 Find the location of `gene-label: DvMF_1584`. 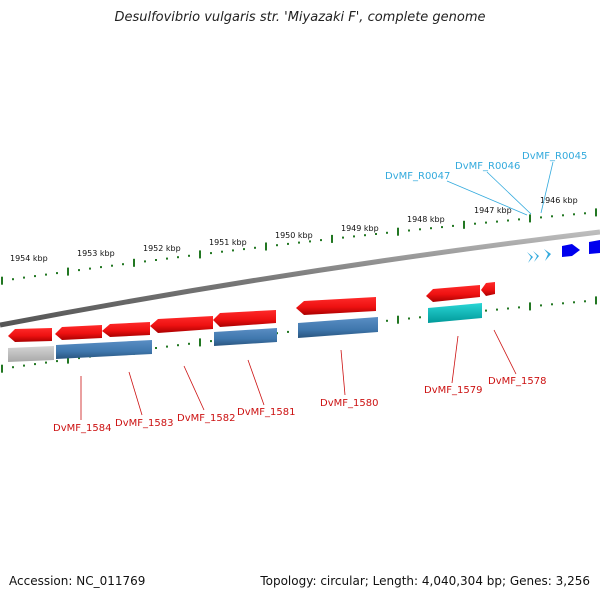

gene-label: DvMF_1584 is located at coordinates (82, 428).